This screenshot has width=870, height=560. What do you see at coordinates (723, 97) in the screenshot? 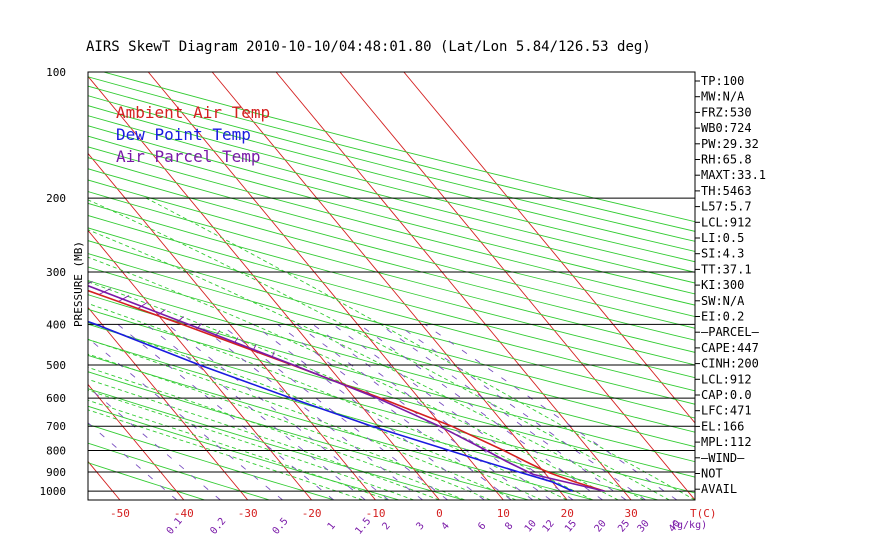
I see `index-label: MW:N/A` at bounding box center [723, 97].